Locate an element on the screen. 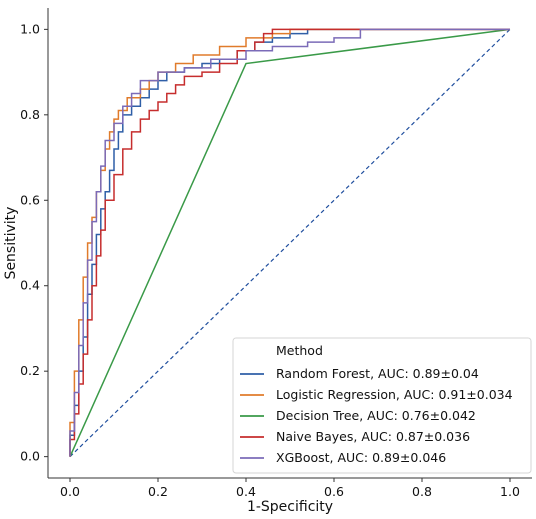 The image size is (536, 519). x-tick-label: 0.4 is located at coordinates (246, 491).